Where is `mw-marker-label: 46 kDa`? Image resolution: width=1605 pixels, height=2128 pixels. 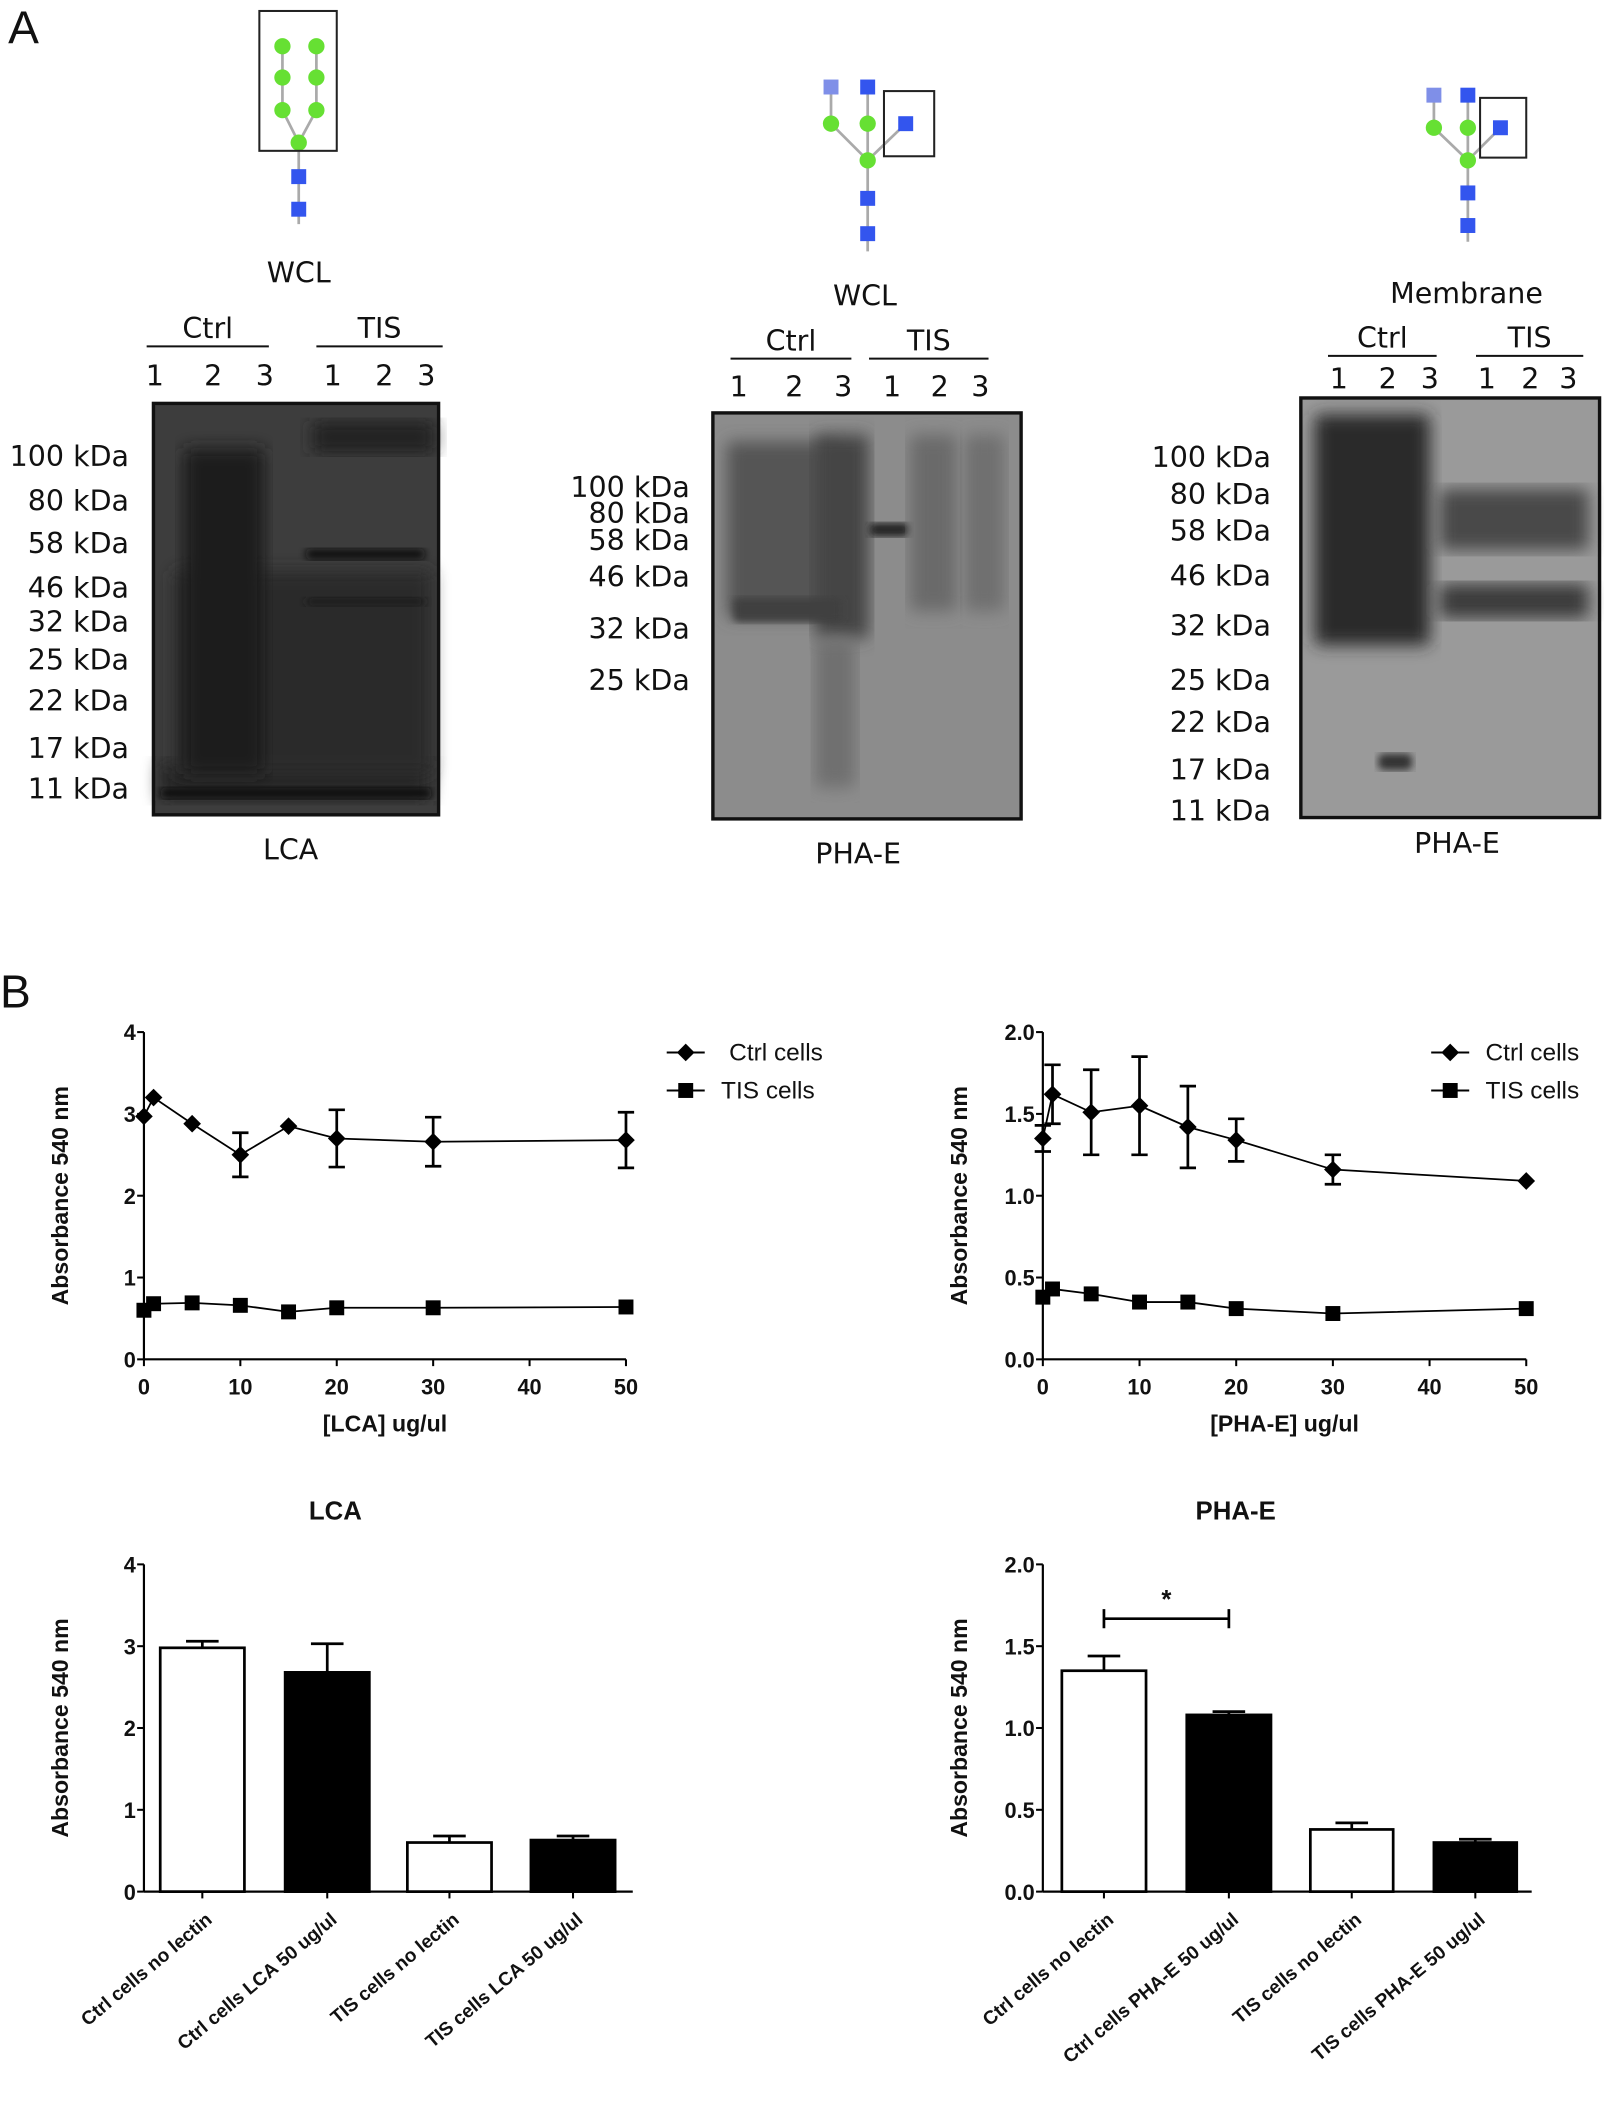
mw-marker-label: 46 kDa is located at coordinates (639, 577).